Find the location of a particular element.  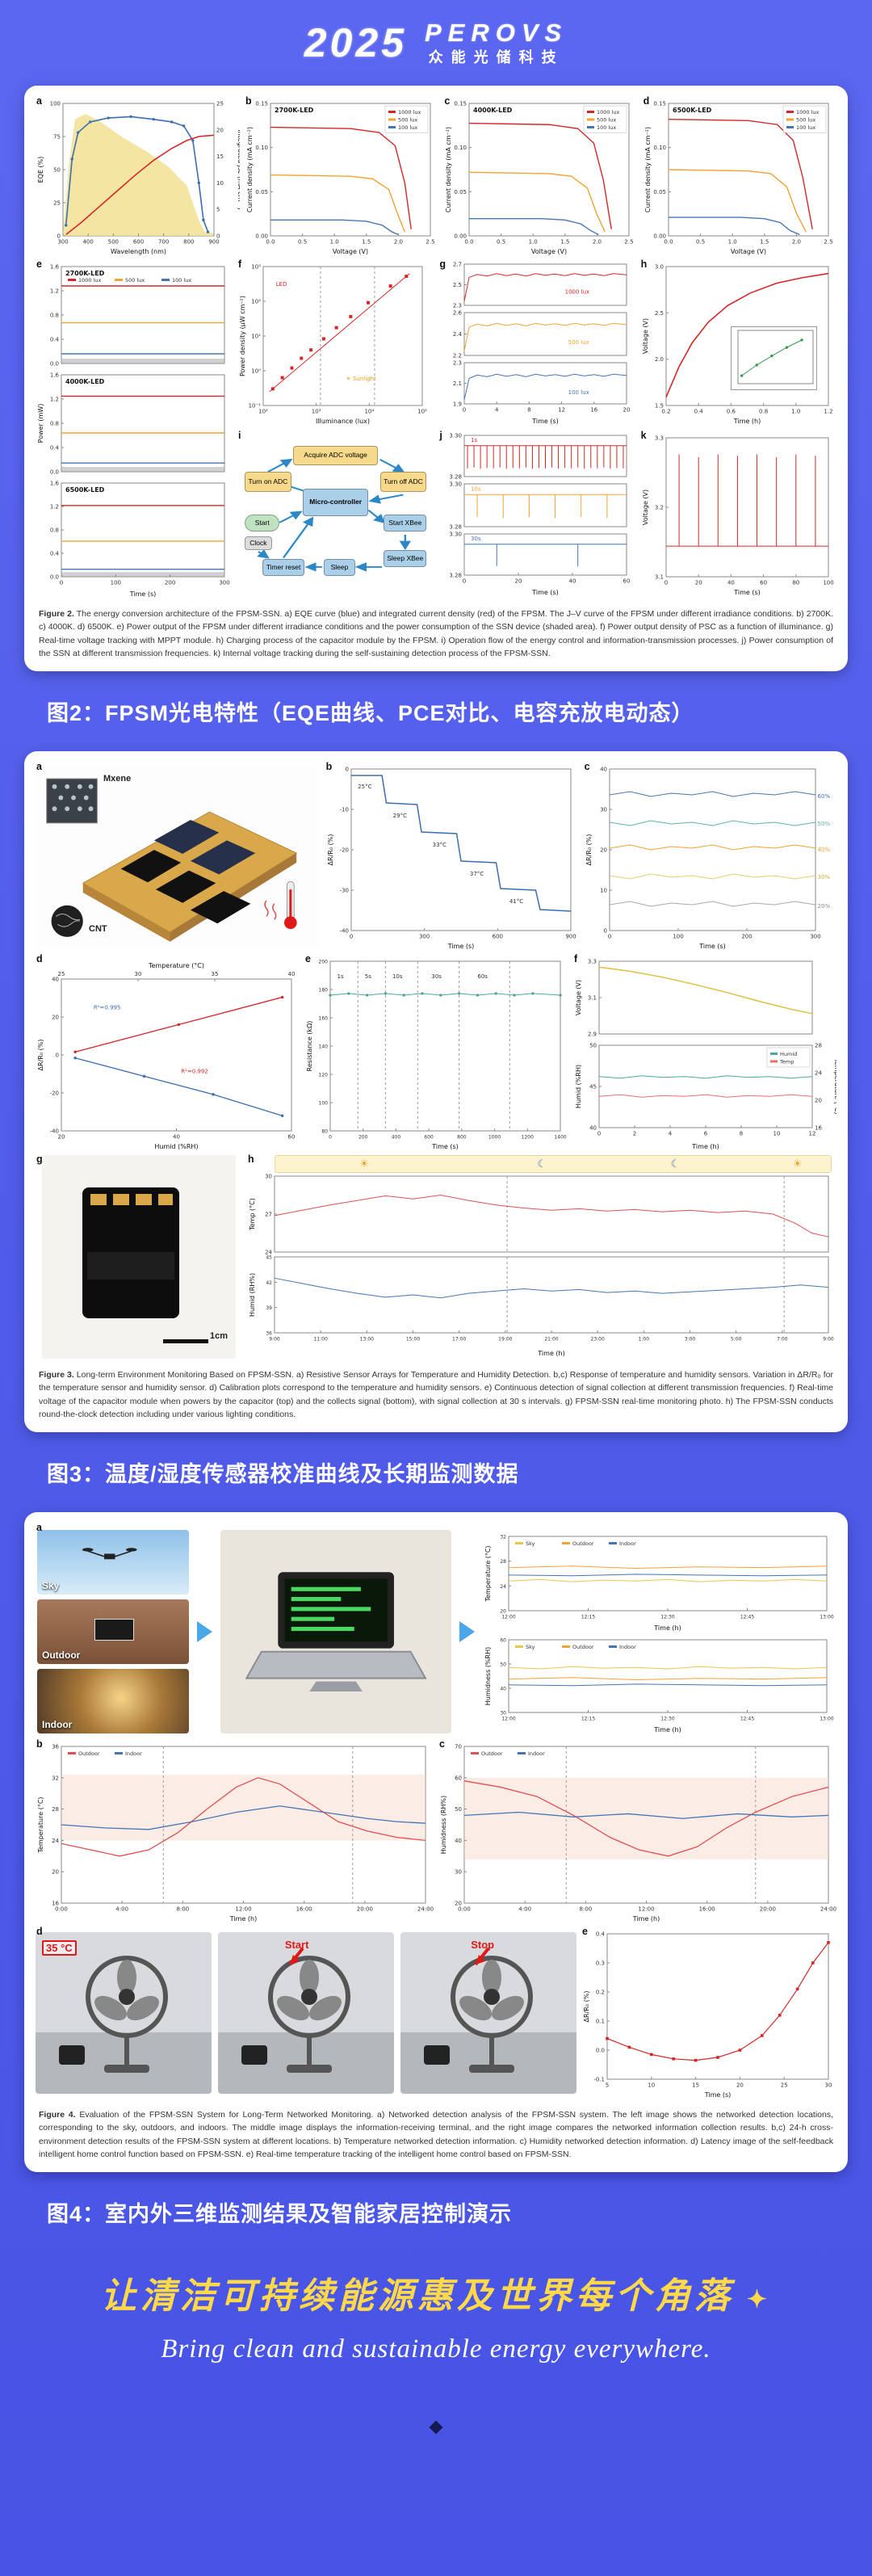

svg-text: 20 is located at coordinates (603, 851).